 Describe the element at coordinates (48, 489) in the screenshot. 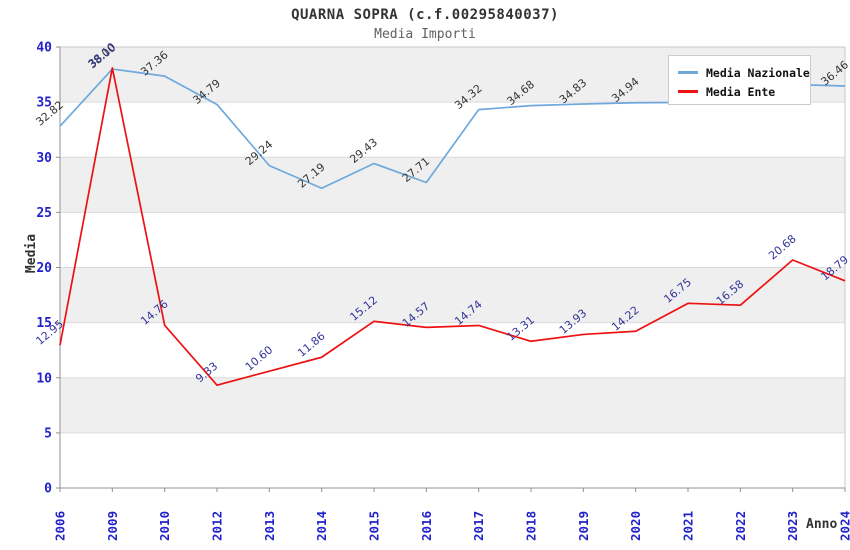

I see `y-tick-label: 0` at that location.